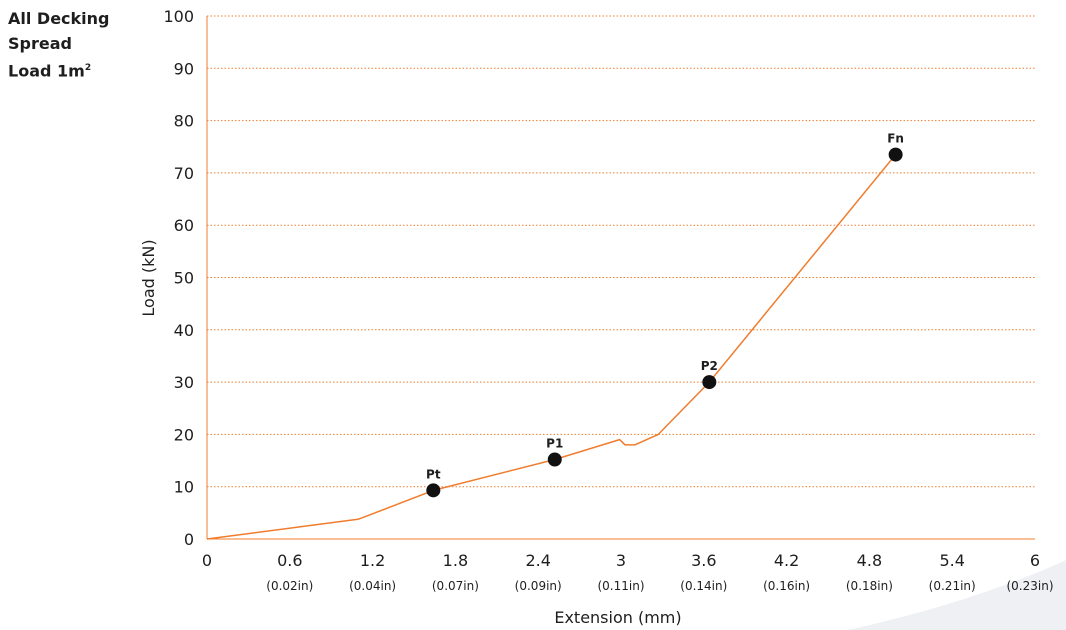  Describe the element at coordinates (952, 586) in the screenshot. I see `x-tick-sublabel: (0.21in)` at that location.